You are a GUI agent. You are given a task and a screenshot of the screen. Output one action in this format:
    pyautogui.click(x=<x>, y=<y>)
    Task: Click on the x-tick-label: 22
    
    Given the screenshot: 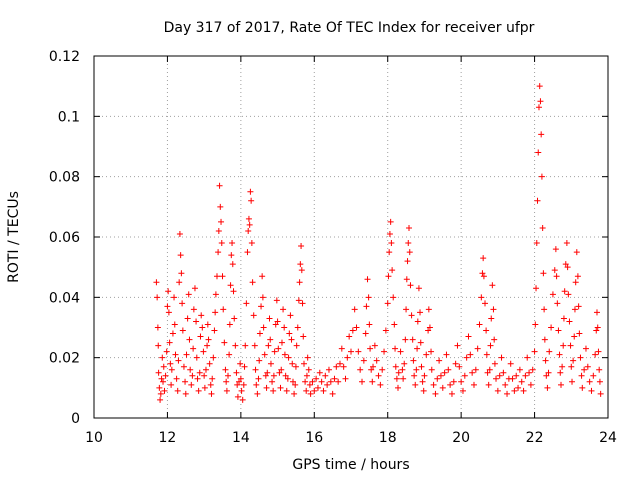 What is the action you would take?
    pyautogui.click(x=535, y=438)
    